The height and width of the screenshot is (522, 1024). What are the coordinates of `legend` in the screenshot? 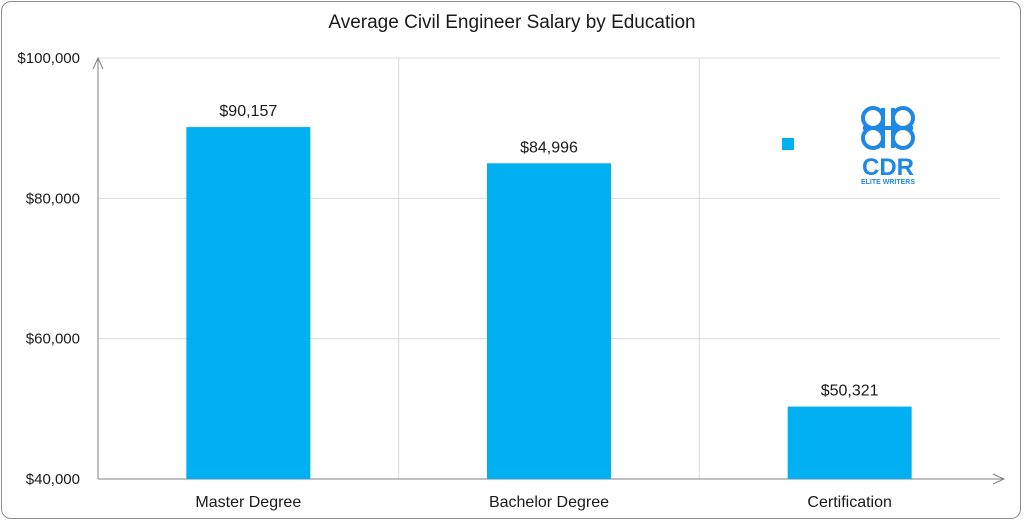 It's located at (788, 144).